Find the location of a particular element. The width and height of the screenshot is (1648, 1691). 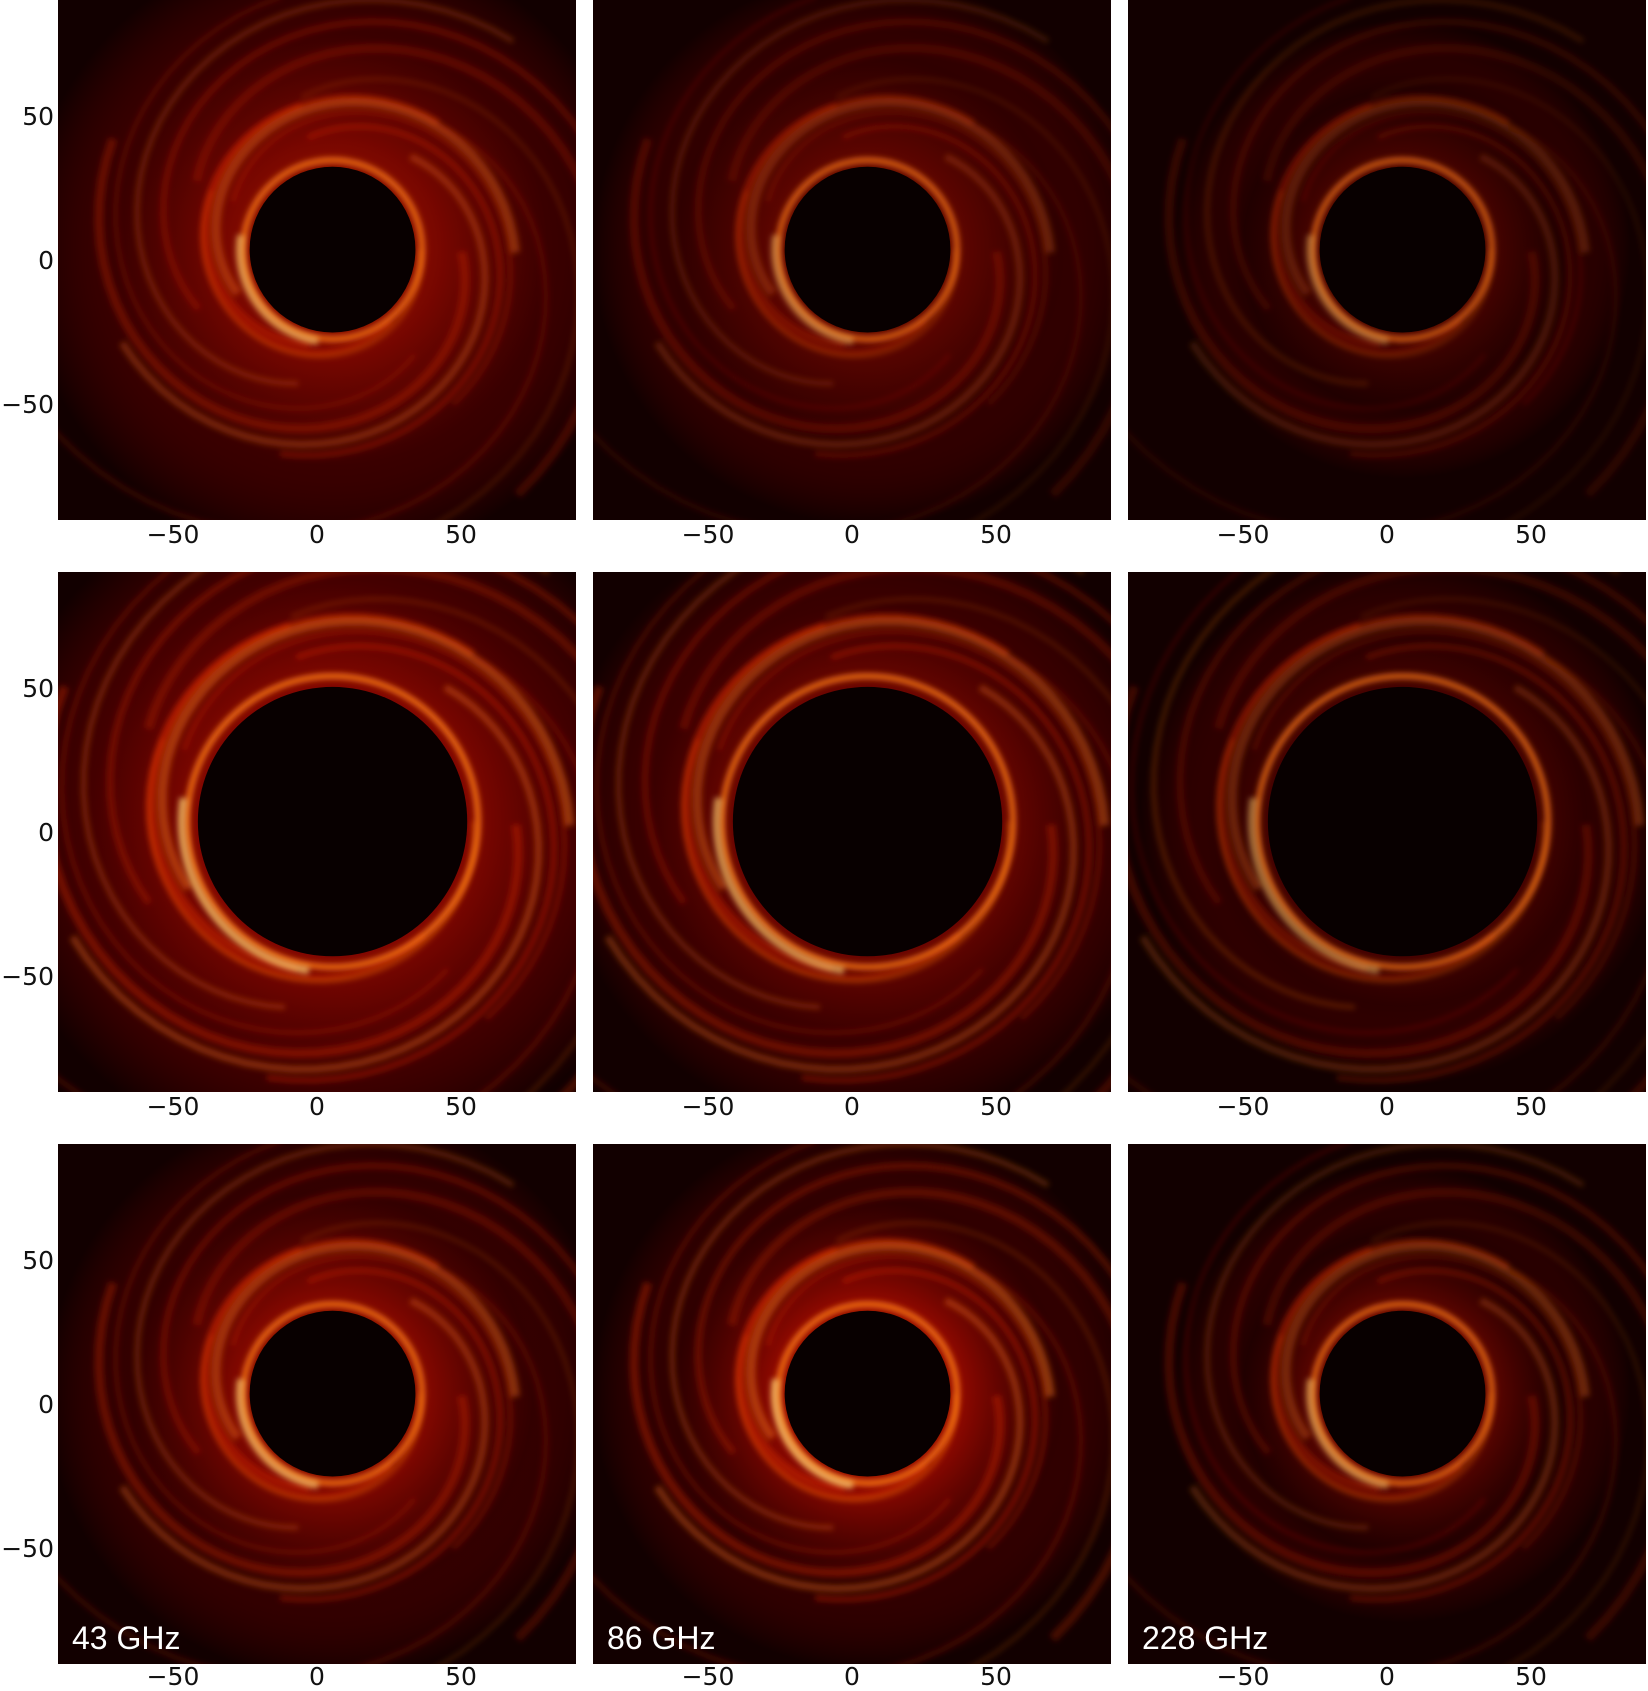

image-panel-r1-c2 is located at coordinates (852, 260).